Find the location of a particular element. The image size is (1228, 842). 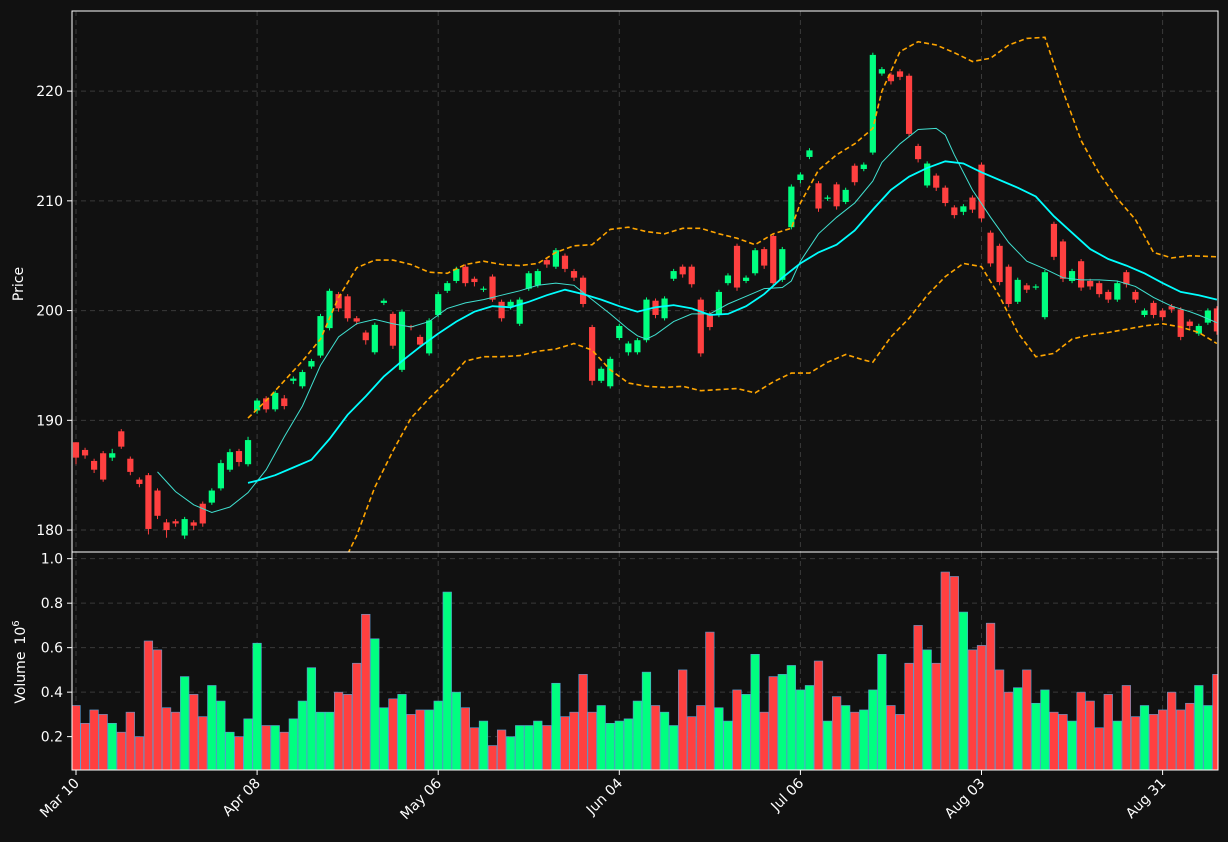

volume-y-tick-label: 0.8 is located at coordinates (52, 604).